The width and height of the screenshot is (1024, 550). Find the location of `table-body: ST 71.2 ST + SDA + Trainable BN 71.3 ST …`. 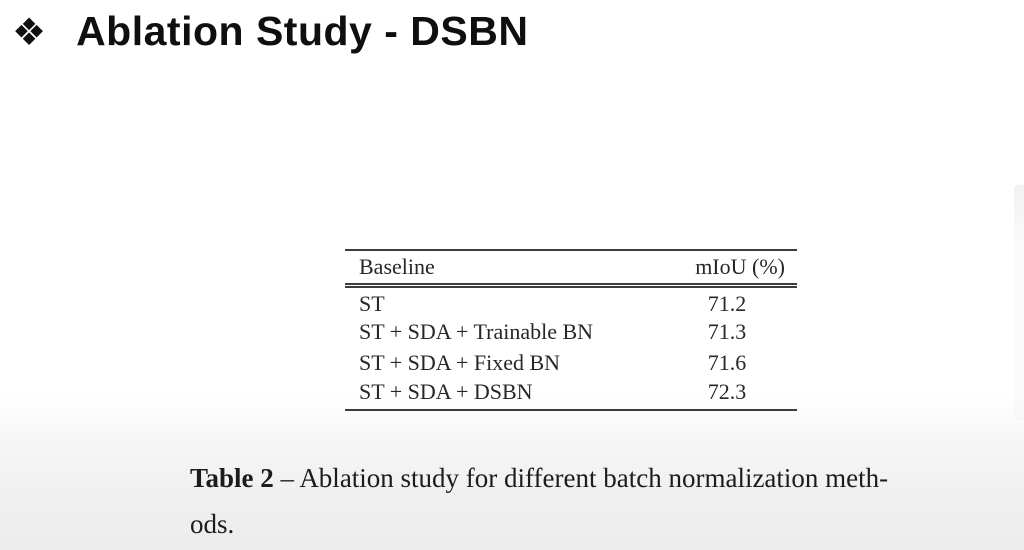

table-body: ST 71.2 ST + SDA + Trainable BN 71.3 ST … is located at coordinates (571, 347).